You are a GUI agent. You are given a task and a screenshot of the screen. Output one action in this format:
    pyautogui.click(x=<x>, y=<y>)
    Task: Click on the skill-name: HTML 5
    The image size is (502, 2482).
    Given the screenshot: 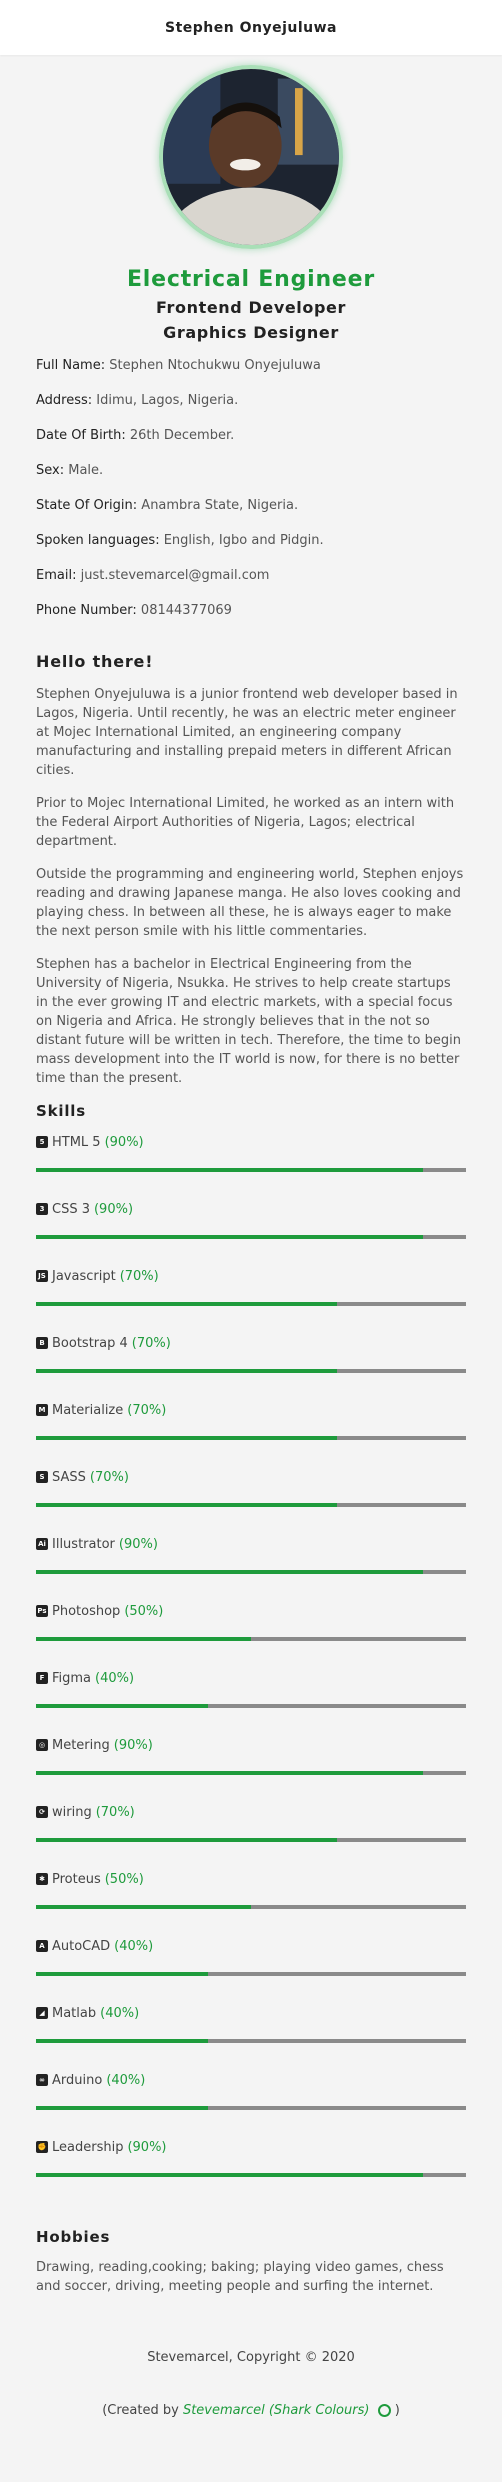 What is the action you would take?
    pyautogui.click(x=76, y=1142)
    